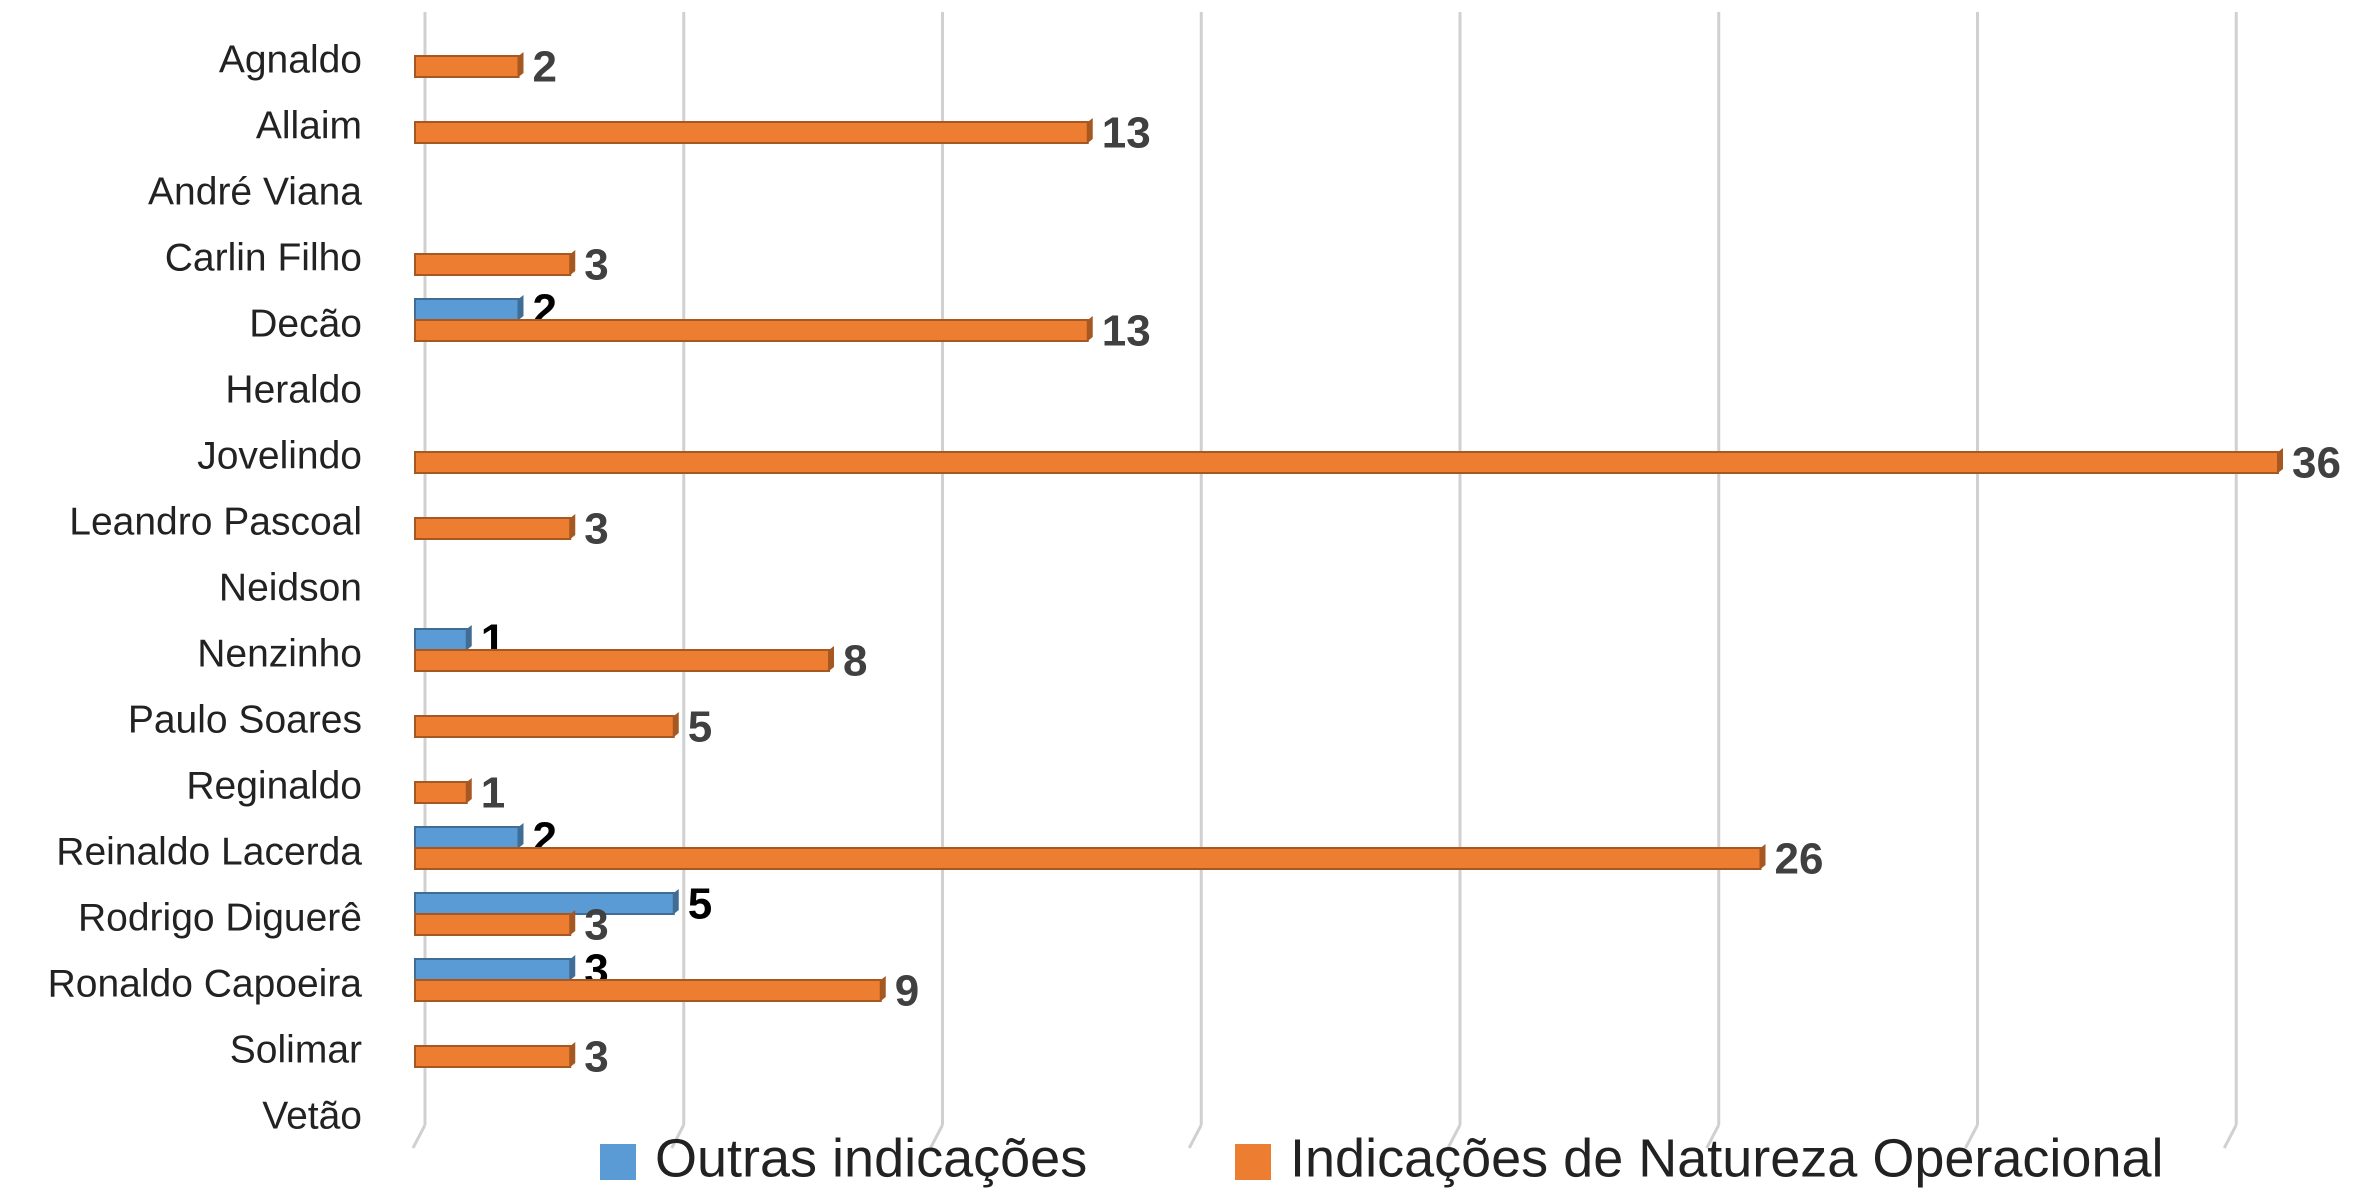 The image size is (2356, 1192). What do you see at coordinates (907, 991) in the screenshot?
I see `data-label: 9` at bounding box center [907, 991].